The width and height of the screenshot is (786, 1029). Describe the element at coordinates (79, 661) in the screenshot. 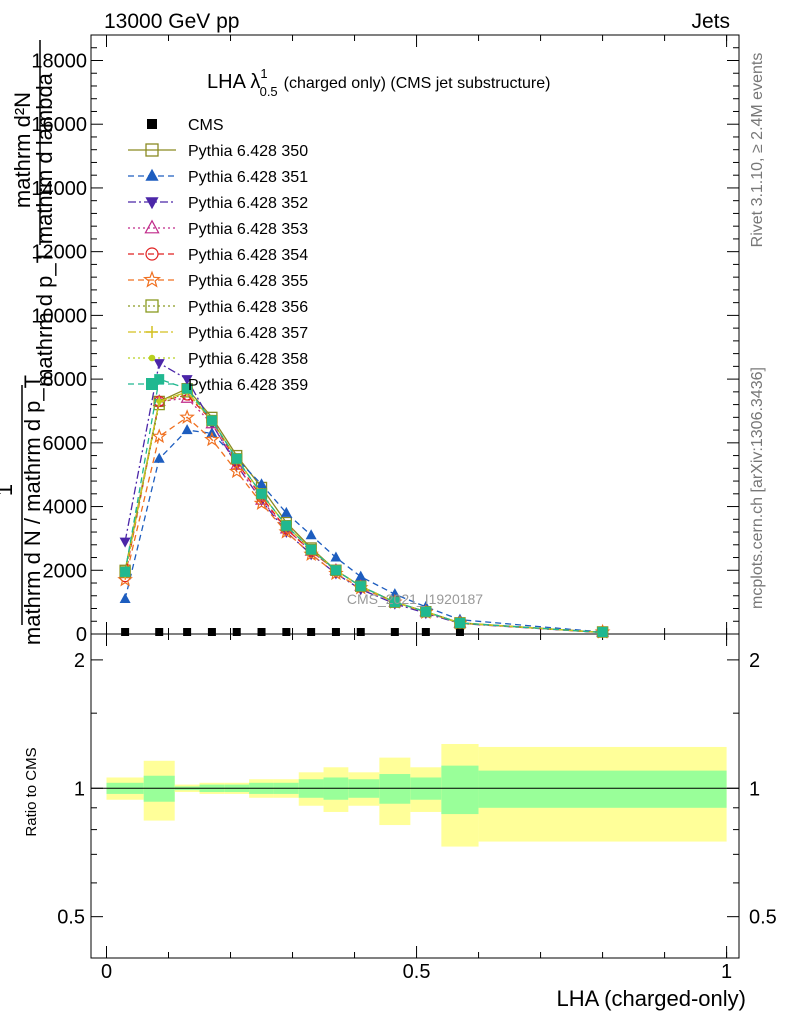

I see `ratio-y-tick-label: 2` at that location.